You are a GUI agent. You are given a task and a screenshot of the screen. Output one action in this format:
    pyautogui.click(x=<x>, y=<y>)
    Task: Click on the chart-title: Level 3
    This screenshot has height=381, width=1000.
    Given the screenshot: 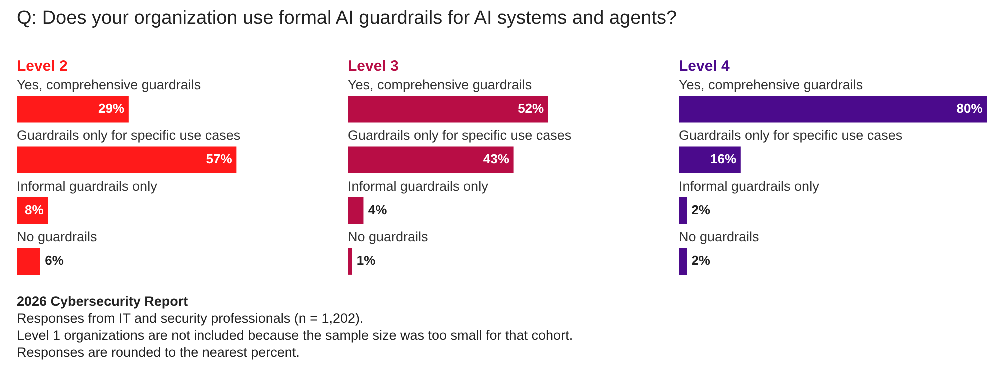 What is the action you would take?
    pyautogui.click(x=373, y=67)
    